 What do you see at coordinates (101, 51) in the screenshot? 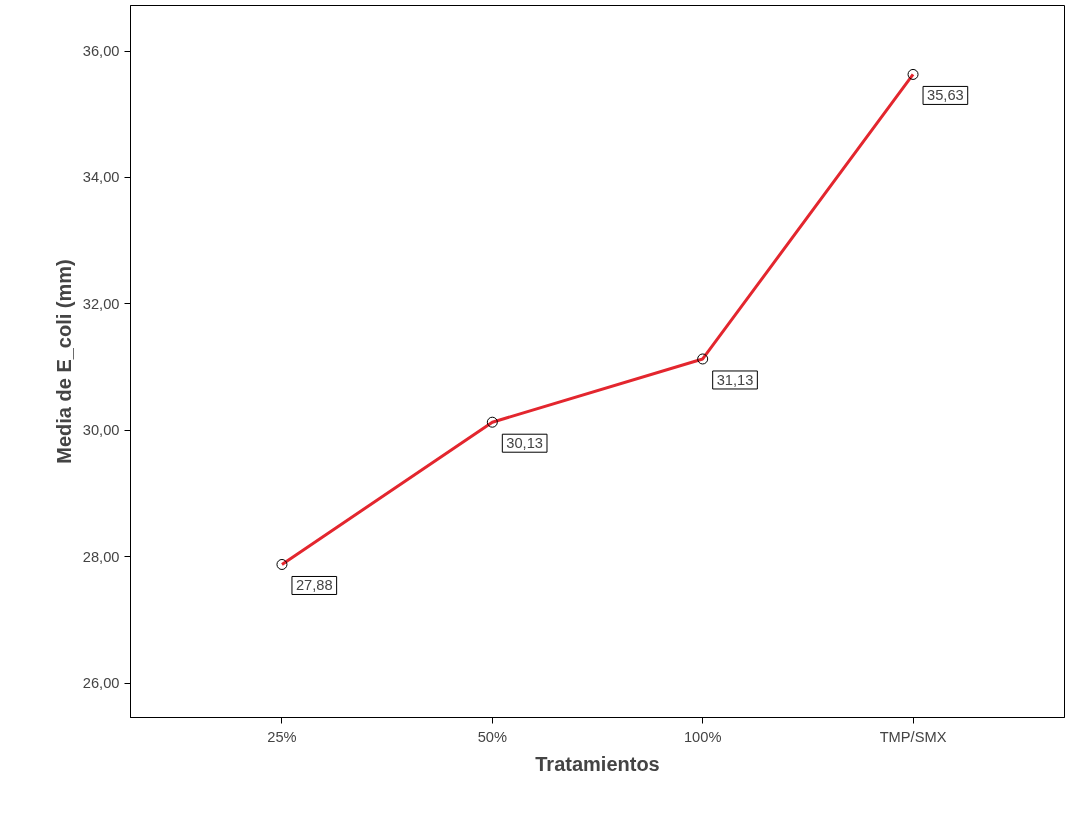
I see `y-tick-label: 36,00` at bounding box center [101, 51].